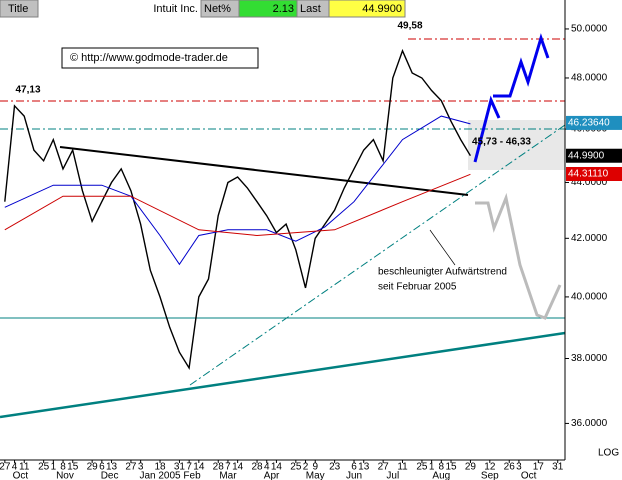 This screenshot has height=480, width=622. What do you see at coordinates (442, 247) in the screenshot?
I see `pointer` at bounding box center [442, 247].